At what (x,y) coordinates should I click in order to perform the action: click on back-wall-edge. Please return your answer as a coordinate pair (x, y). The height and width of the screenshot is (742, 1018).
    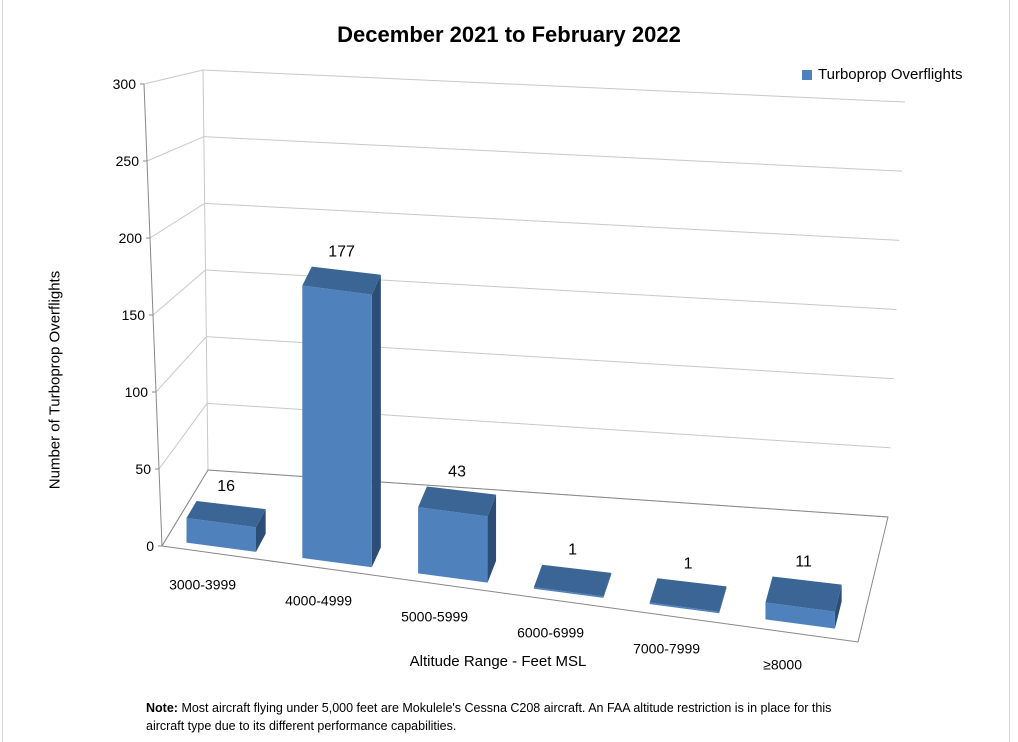
    Looking at the image, I should click on (205, 270).